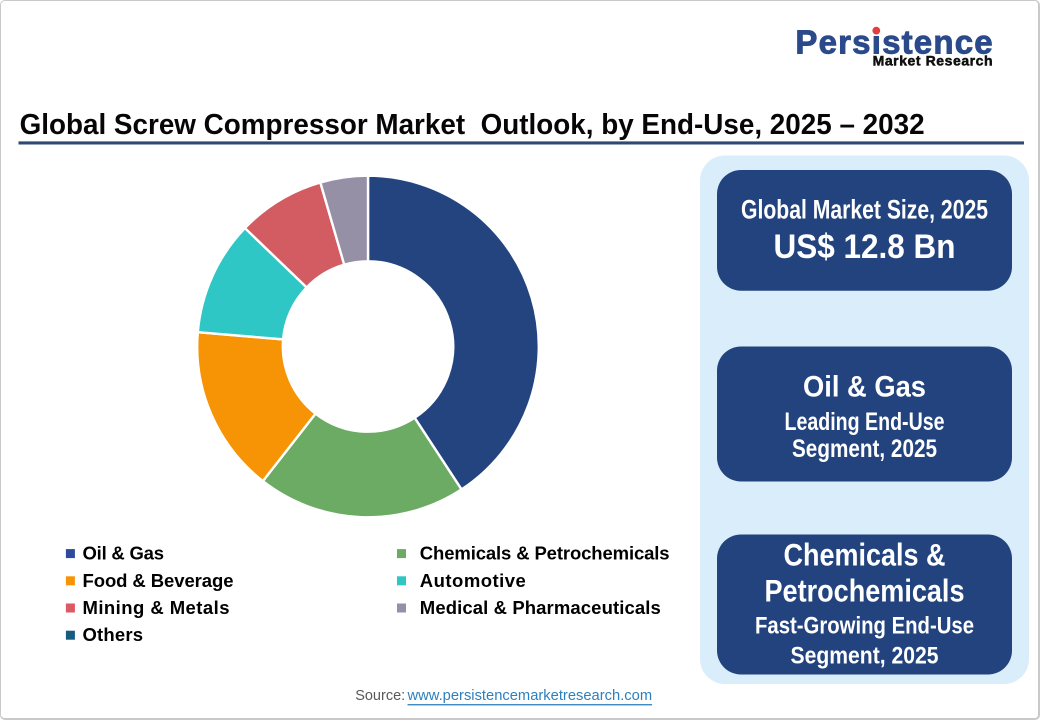 The width and height of the screenshot is (1040, 720). I want to click on svg-text: Fast-Growing End-Use, so click(864, 626).